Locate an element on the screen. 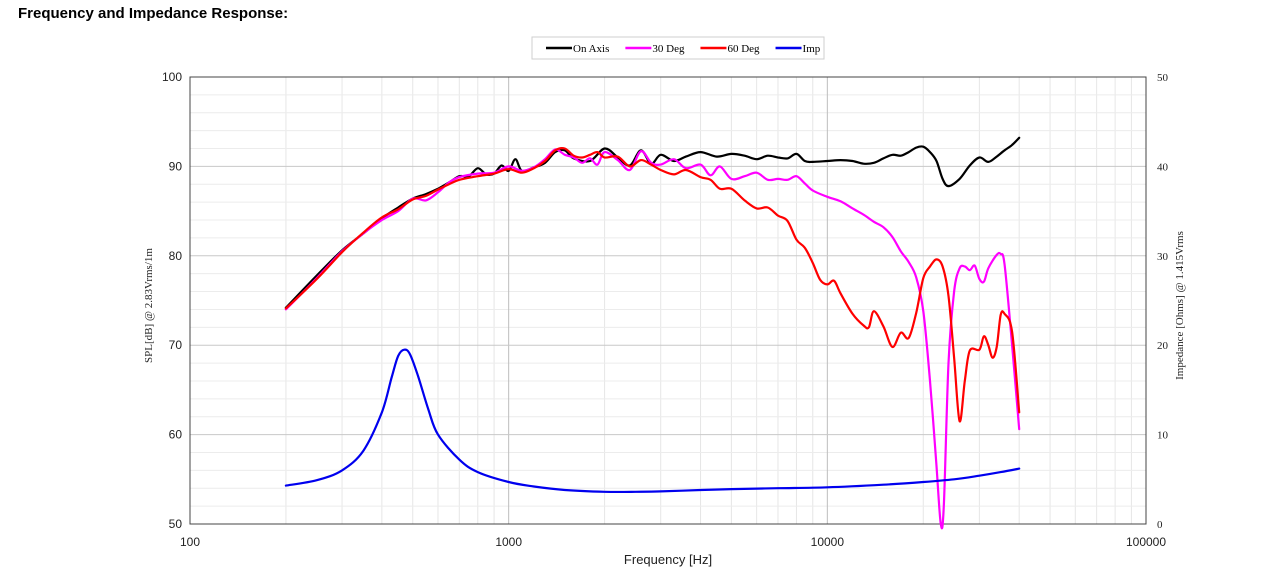 The image size is (1263, 569). series-line-imp is located at coordinates (652, 421).